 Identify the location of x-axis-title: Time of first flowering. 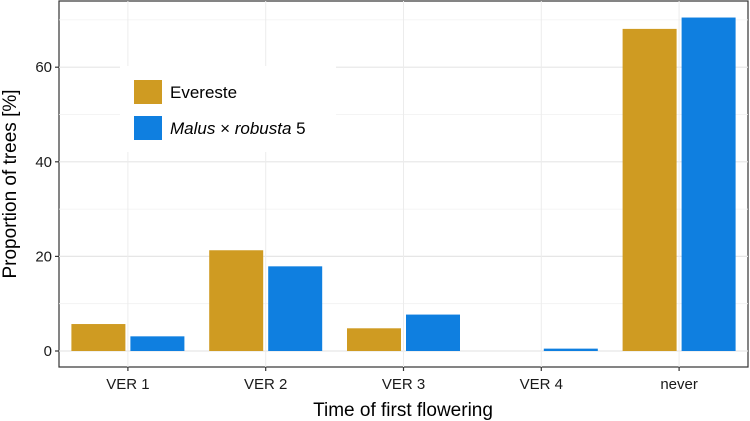
(403, 410).